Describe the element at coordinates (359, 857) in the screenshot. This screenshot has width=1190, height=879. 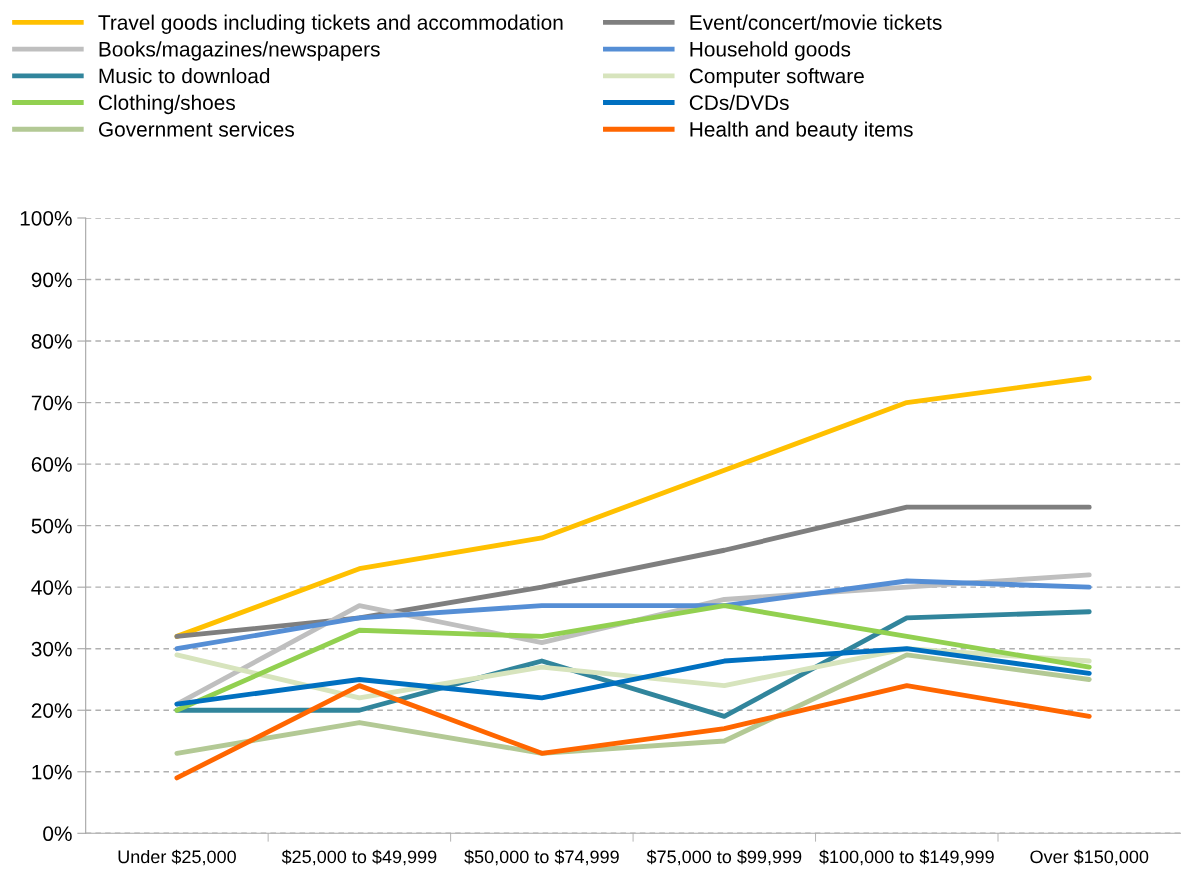
I see `x-tick-label: $25,000 to $49,999` at that location.